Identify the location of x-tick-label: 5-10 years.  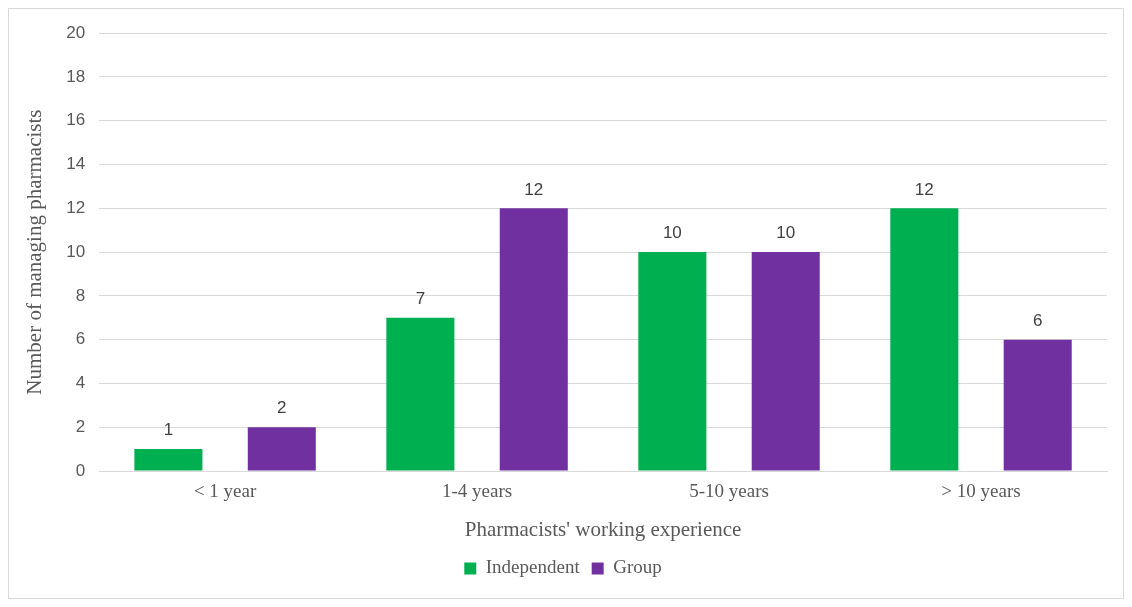
(729, 491).